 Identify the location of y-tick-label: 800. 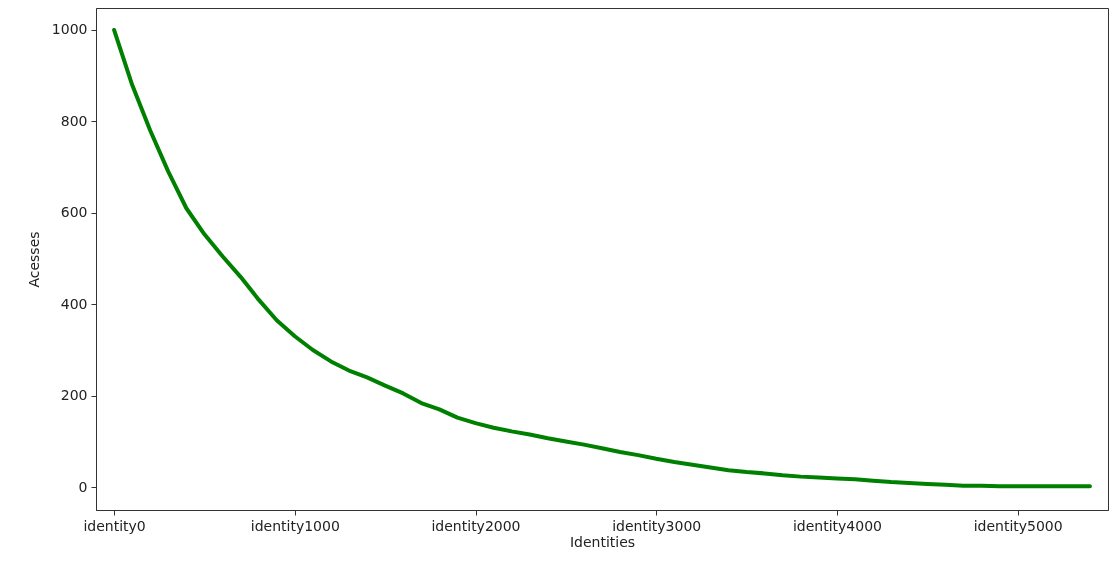
(74, 120).